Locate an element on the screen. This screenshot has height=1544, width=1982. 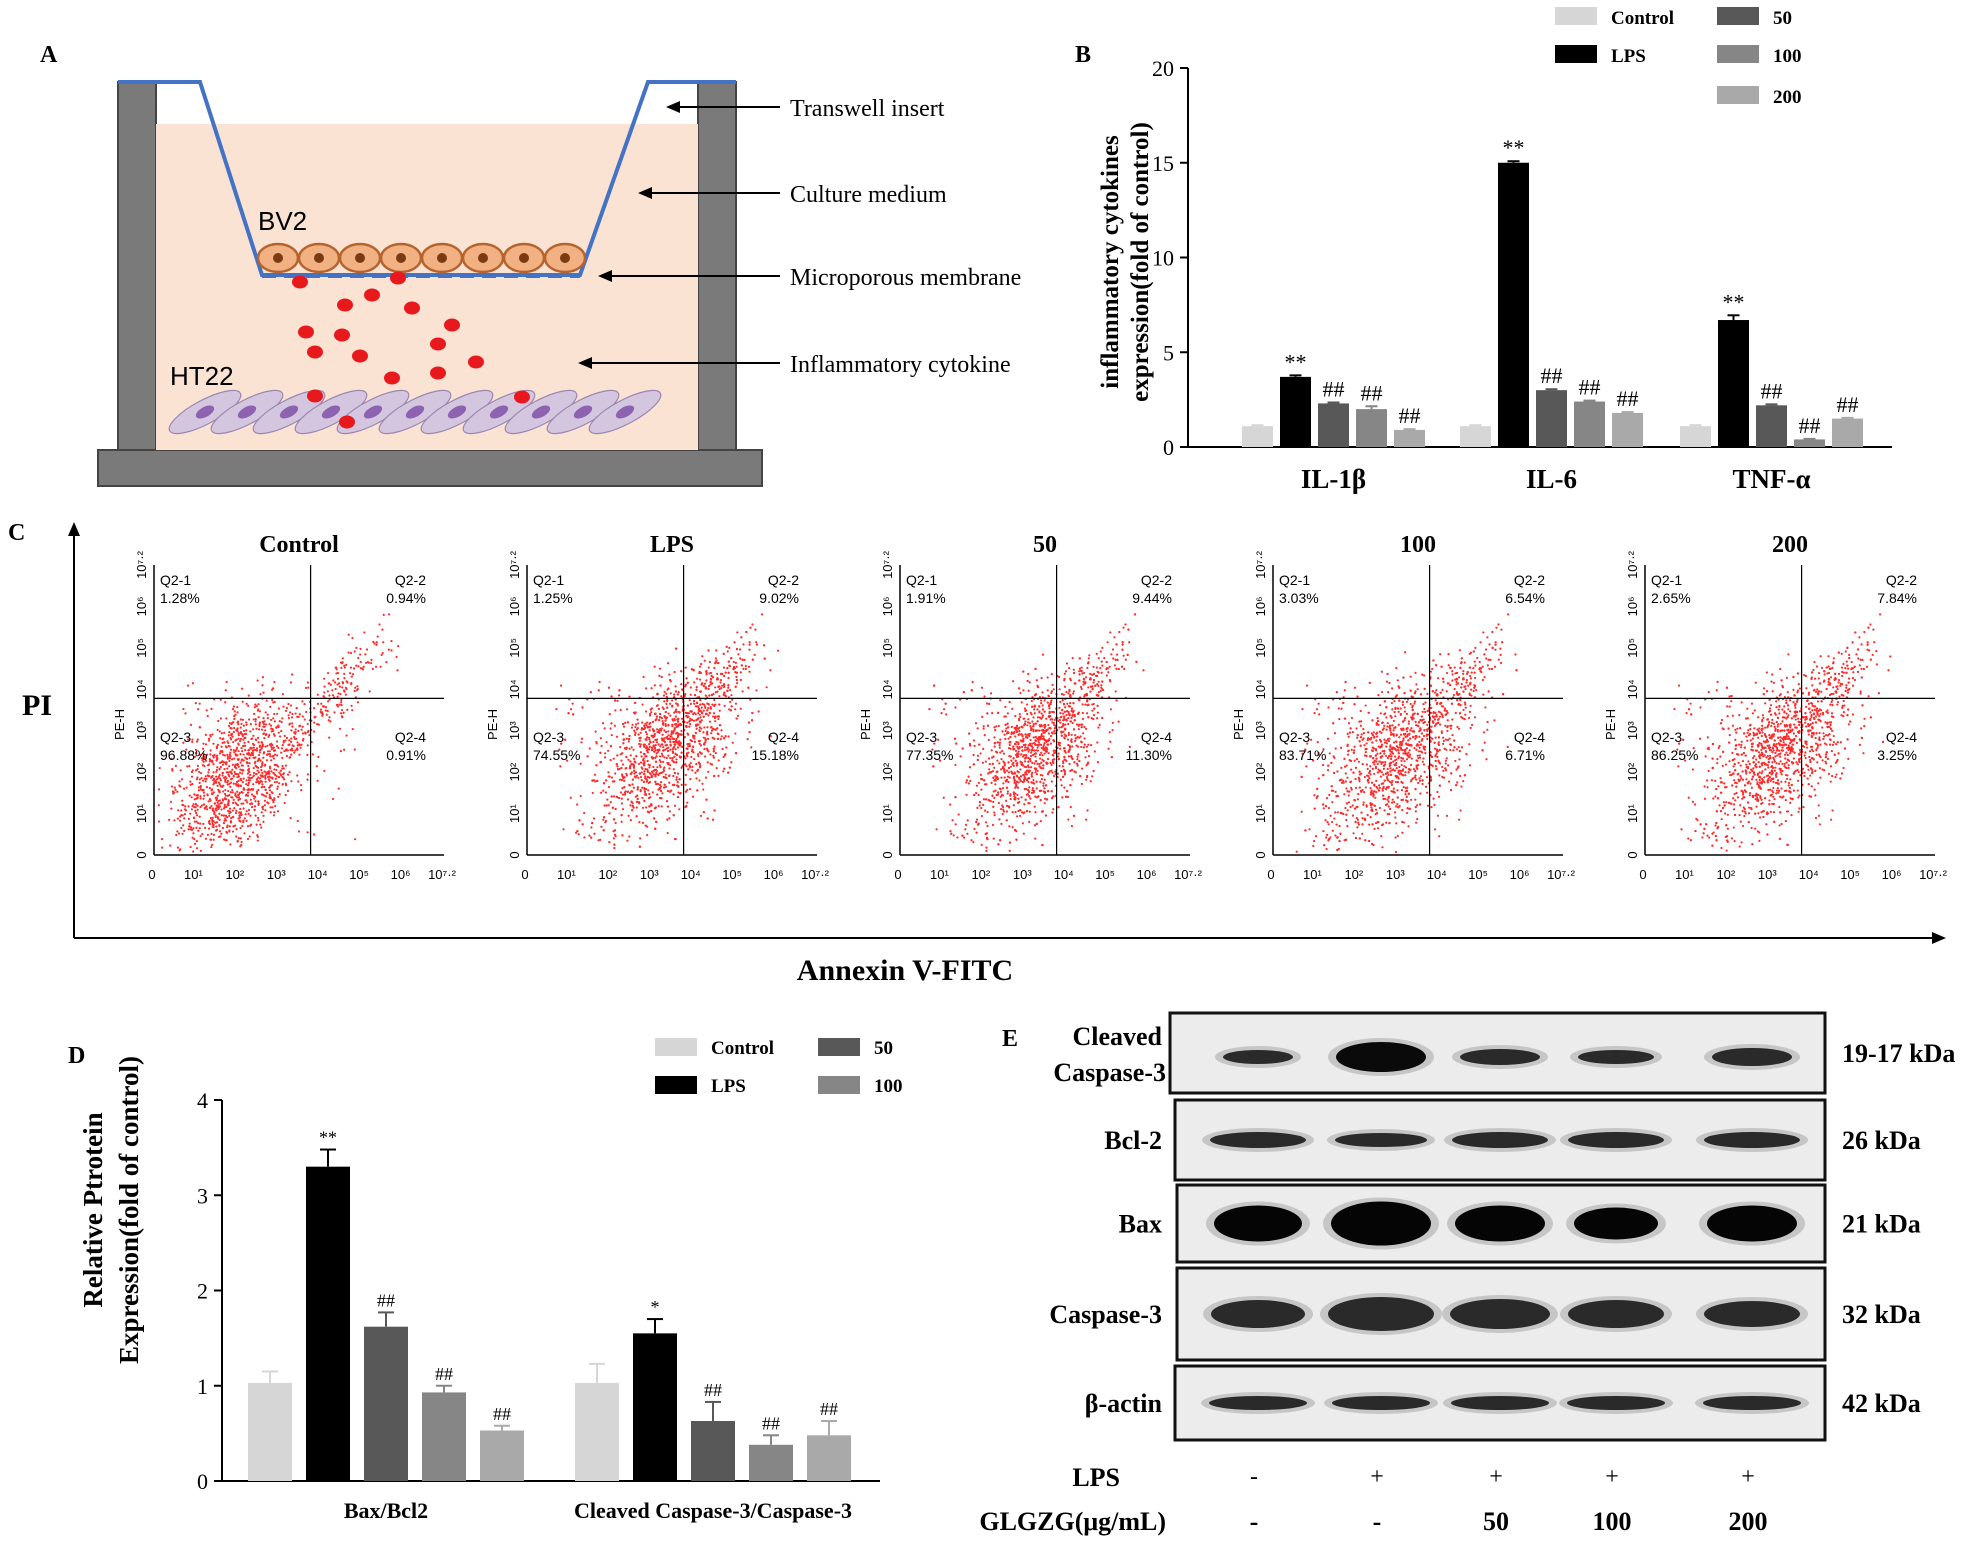
bv2-nucleus is located at coordinates (319, 258).